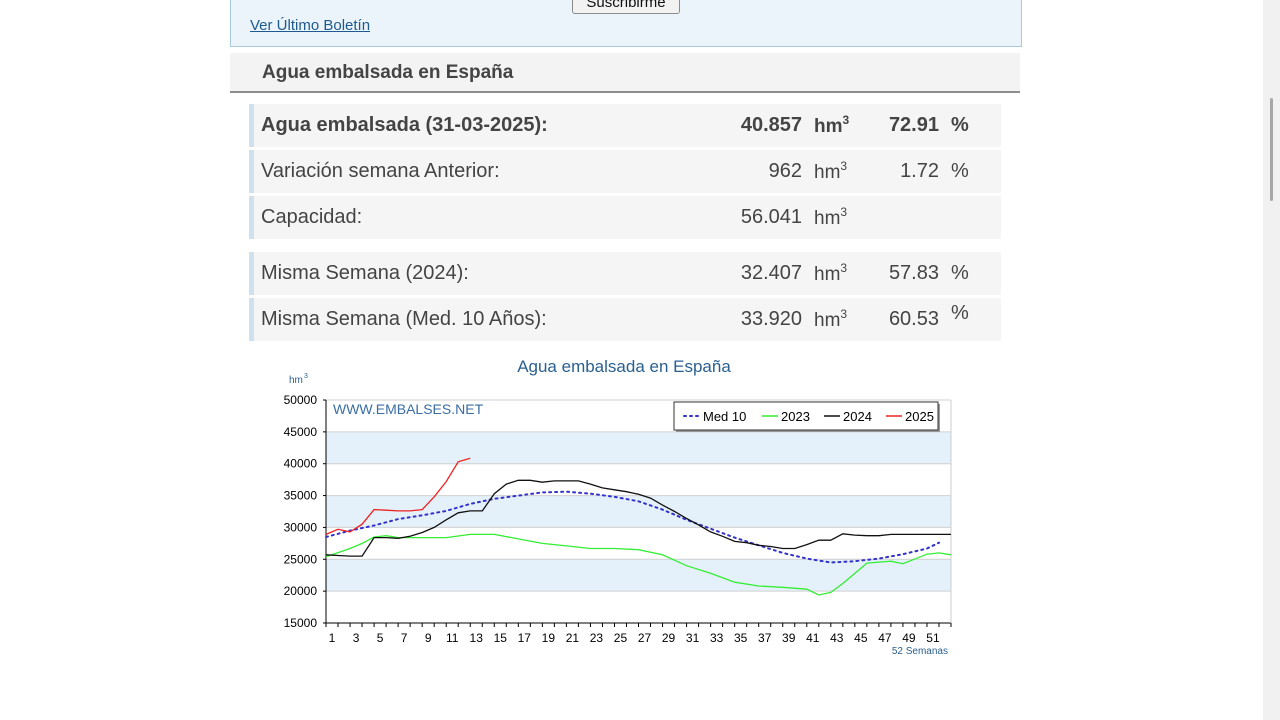 The image size is (1280, 720). Describe the element at coordinates (885, 638) in the screenshot. I see `x-tick-label: 47` at that location.